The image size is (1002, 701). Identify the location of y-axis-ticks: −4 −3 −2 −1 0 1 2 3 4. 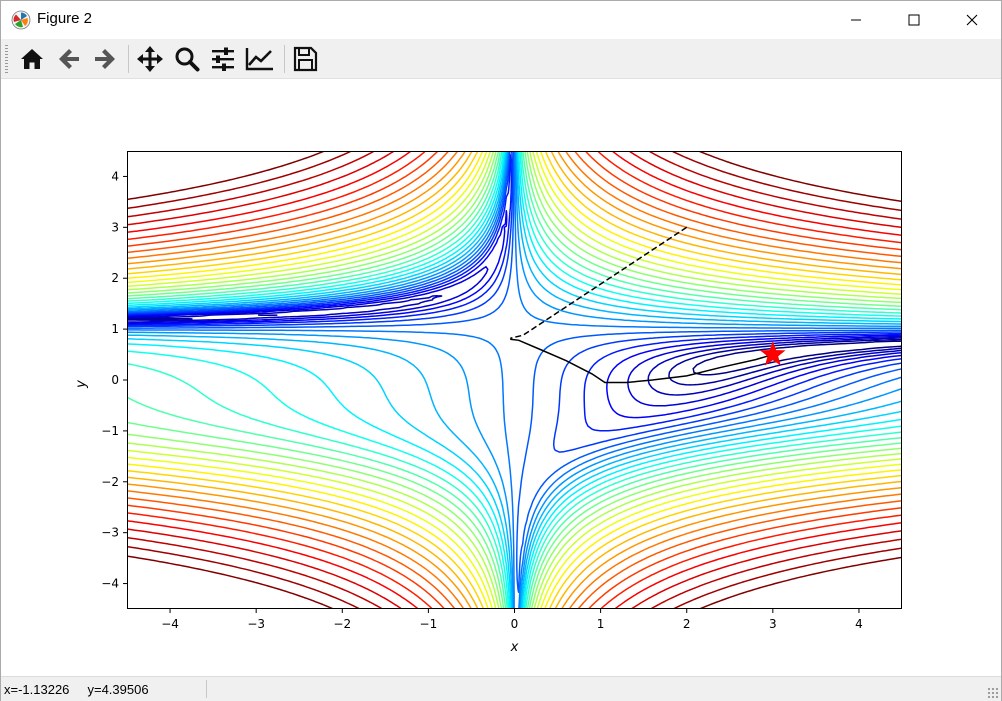
(114, 380).